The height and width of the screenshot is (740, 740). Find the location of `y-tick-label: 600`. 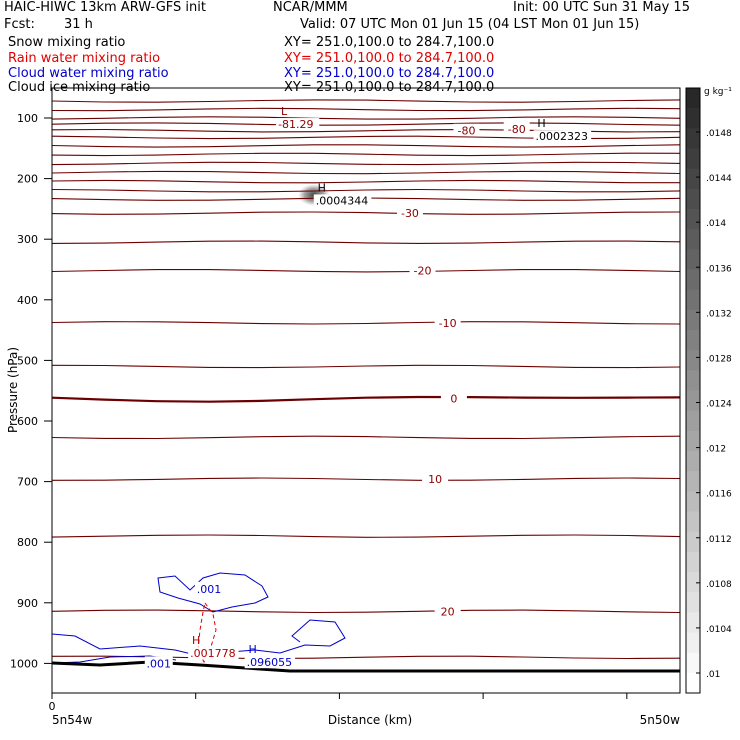

y-tick-label: 600 is located at coordinates (27, 421).